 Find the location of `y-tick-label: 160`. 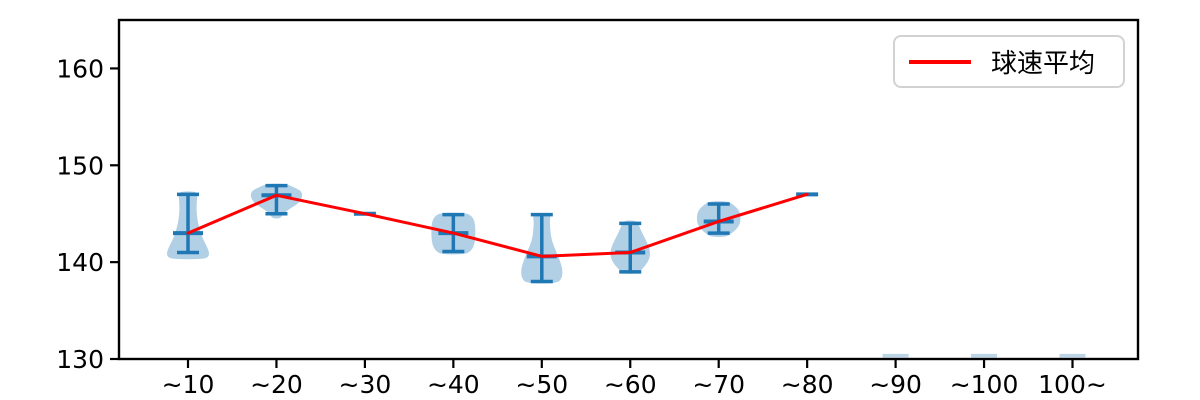

y-tick-label: 160 is located at coordinates (80, 68).